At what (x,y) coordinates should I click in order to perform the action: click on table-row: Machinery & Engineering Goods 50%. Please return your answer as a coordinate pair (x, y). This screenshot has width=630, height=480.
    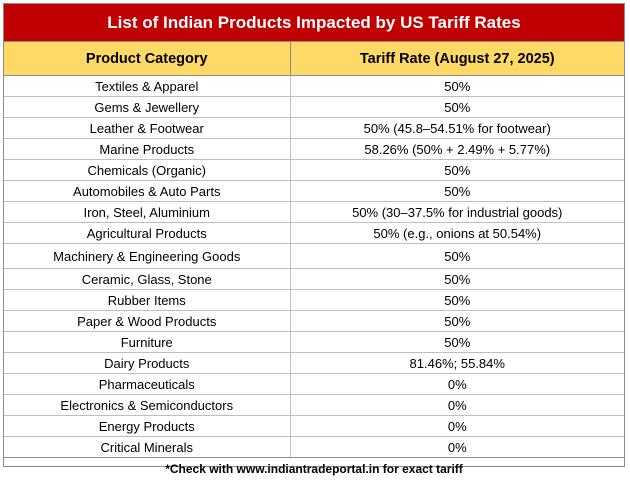
    Looking at the image, I should click on (314, 256).